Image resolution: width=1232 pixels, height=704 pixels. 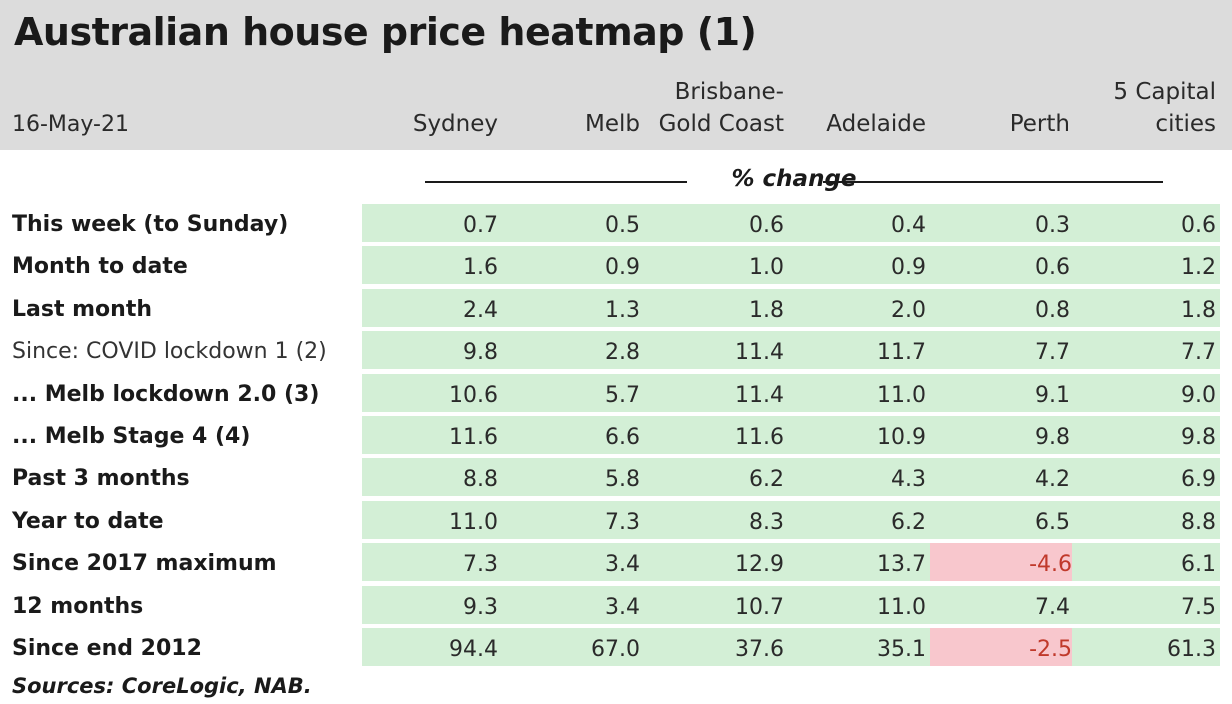 I want to click on cell-value: 13.7, so click(x=901, y=565).